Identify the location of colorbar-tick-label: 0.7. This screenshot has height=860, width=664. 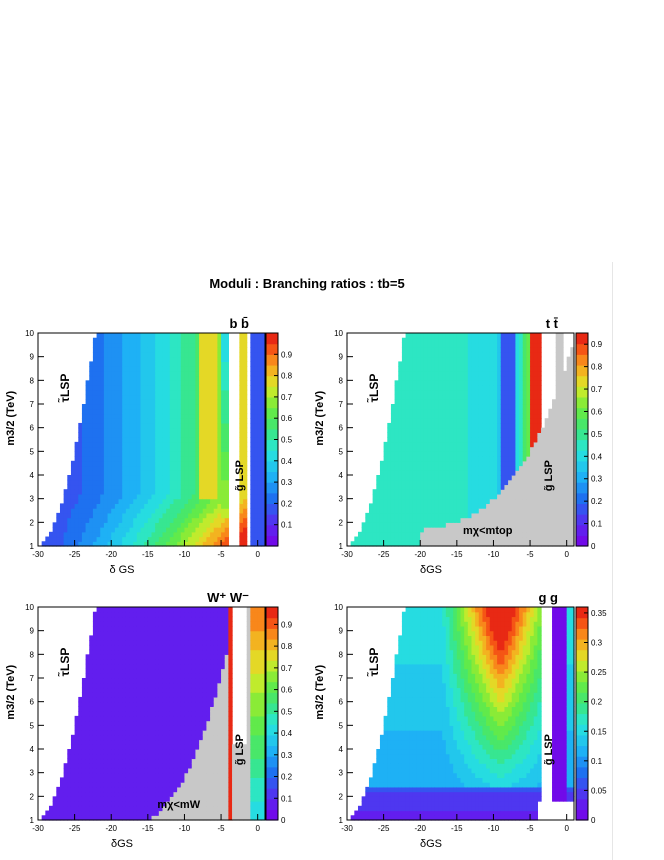
(597, 389).